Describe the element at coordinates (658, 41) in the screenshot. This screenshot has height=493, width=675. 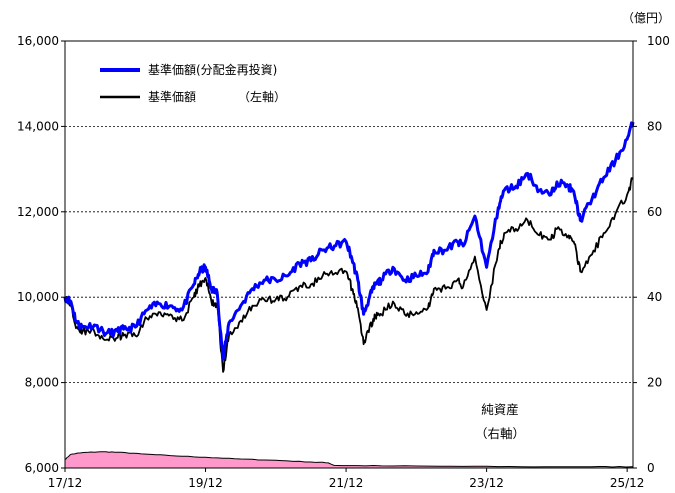
I see `right-axis-tick-label: 100` at that location.